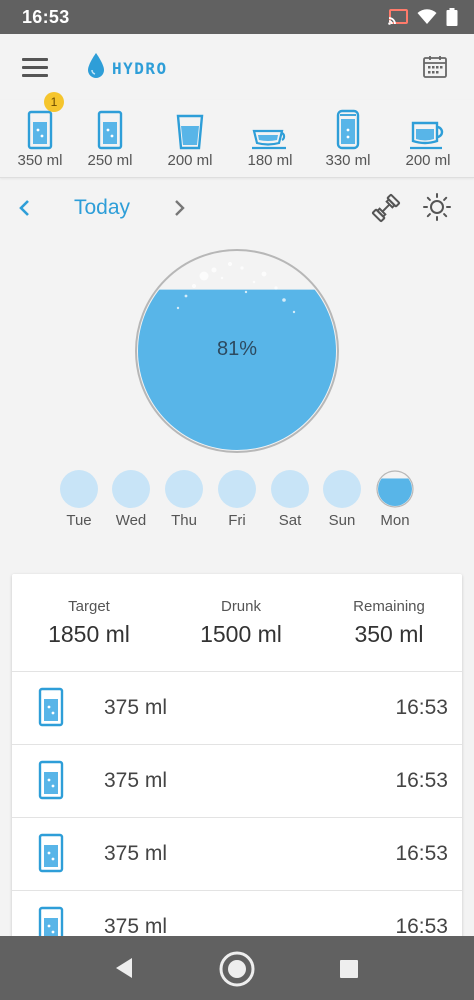 This screenshot has height=1000, width=474. What do you see at coordinates (140, 68) in the screenshot?
I see `app-name: HYDRO` at bounding box center [140, 68].